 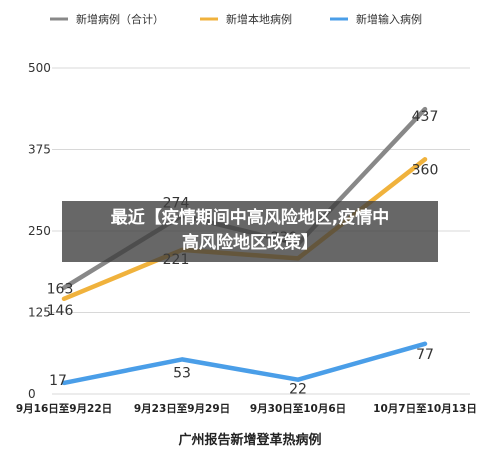 What do you see at coordinates (425, 170) in the screenshot?
I see `data-label-s2-p4: 360` at bounding box center [425, 170].